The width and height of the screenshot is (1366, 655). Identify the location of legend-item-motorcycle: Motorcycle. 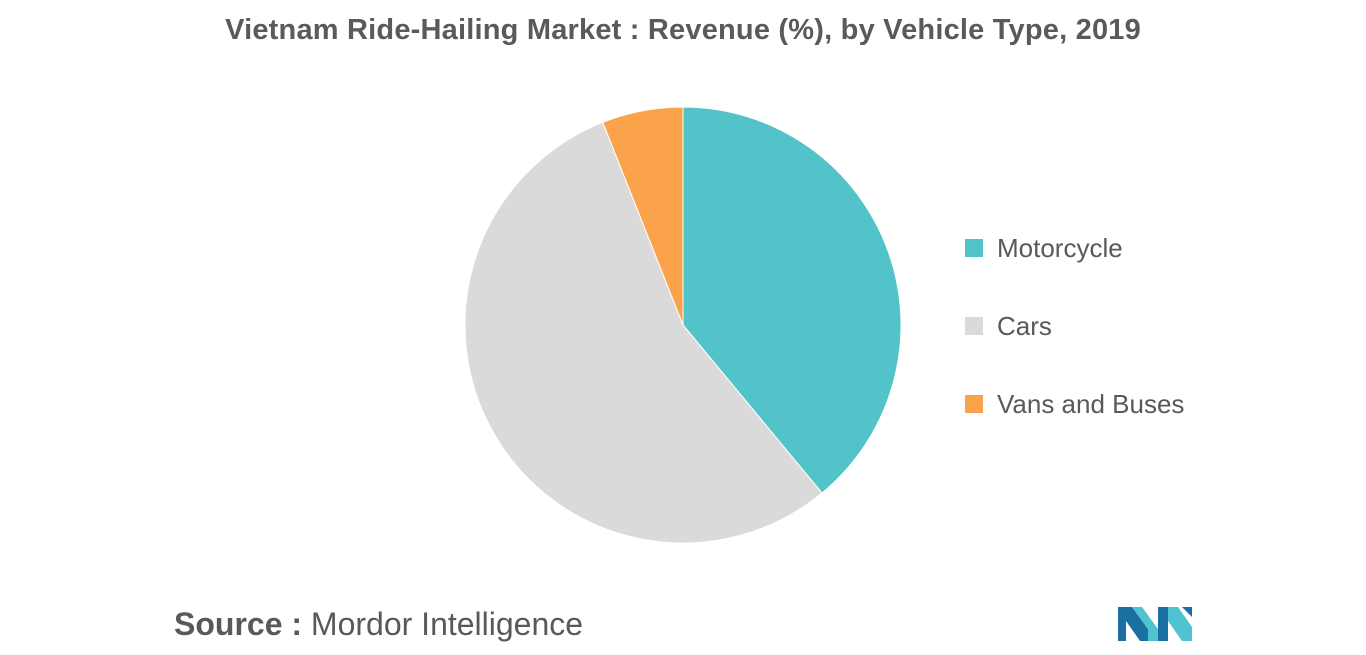
(1074, 248).